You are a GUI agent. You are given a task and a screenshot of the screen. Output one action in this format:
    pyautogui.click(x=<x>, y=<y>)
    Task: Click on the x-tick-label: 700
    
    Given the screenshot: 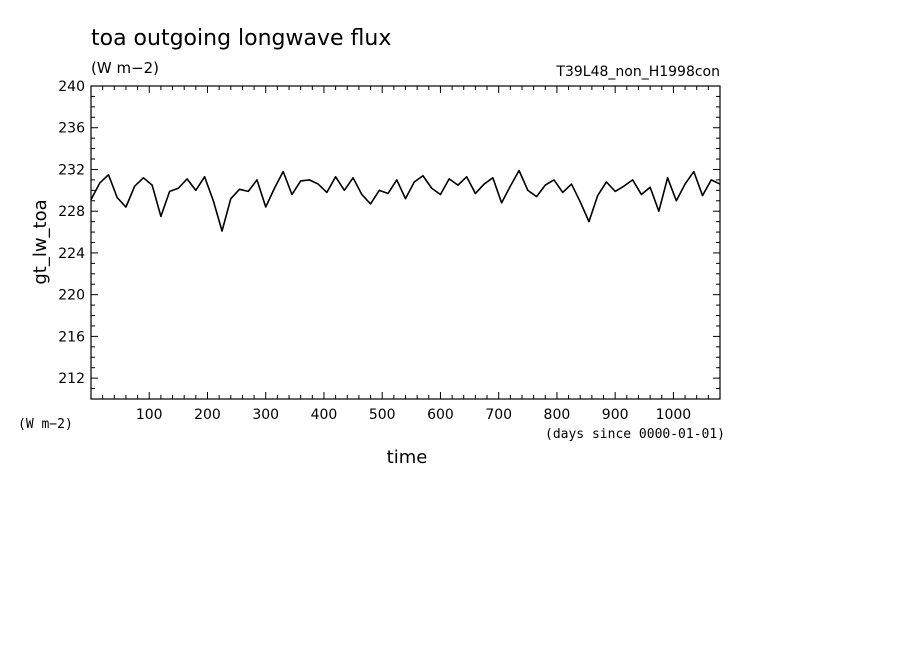 What is the action you would take?
    pyautogui.click(x=498, y=415)
    